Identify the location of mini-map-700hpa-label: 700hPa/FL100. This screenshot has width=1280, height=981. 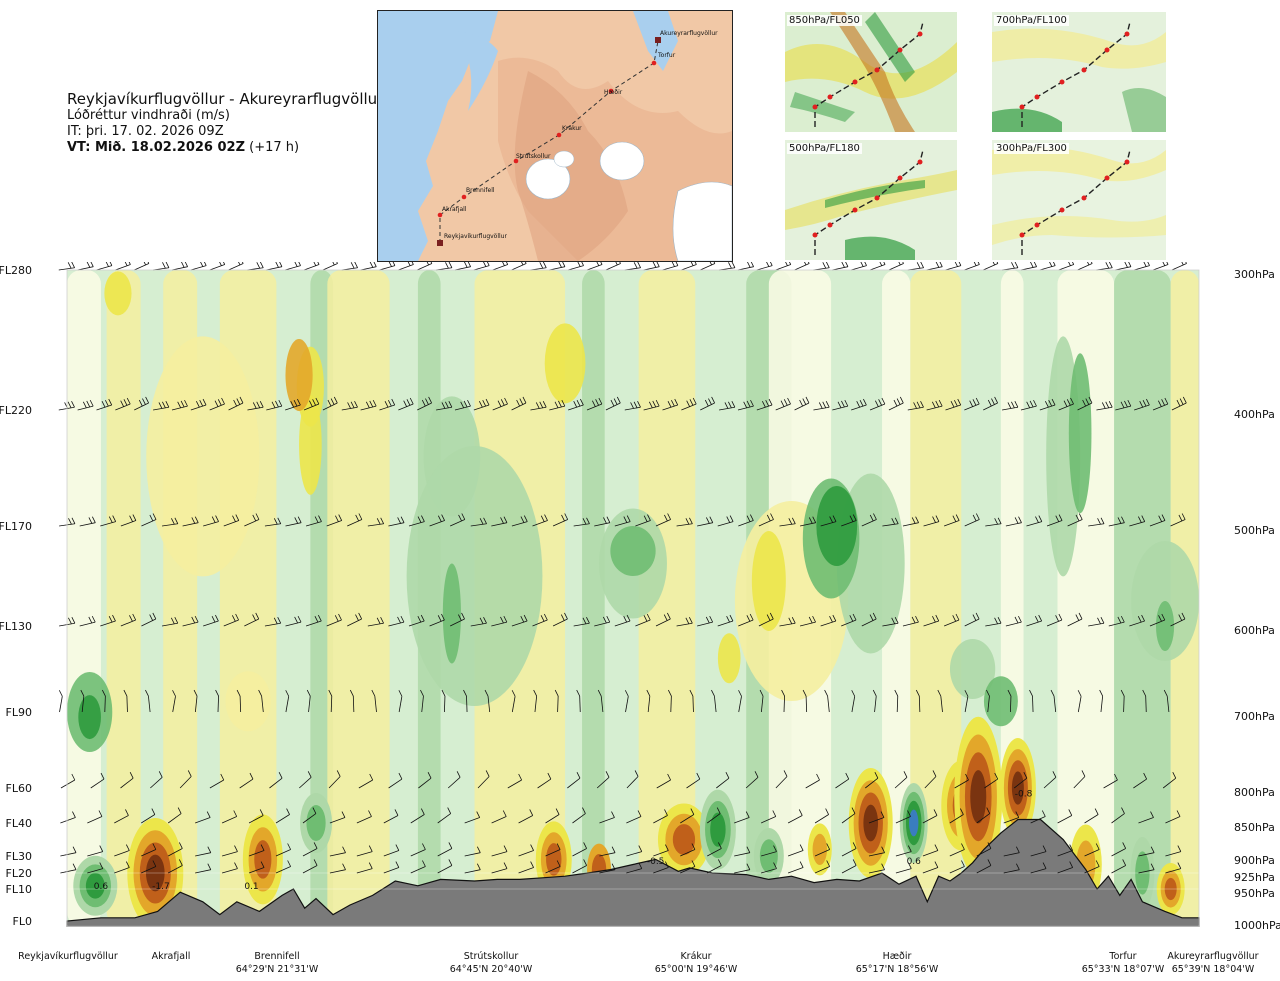
(1031, 20).